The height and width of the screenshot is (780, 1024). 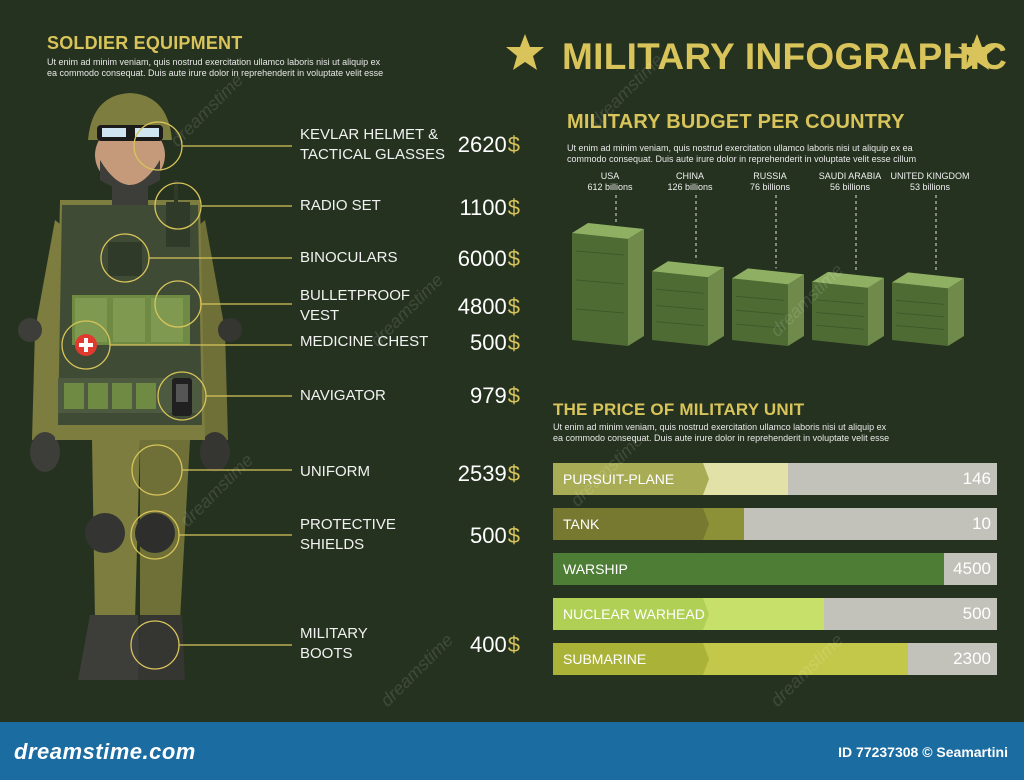 I want to click on unit-bar-row: TANK 10, so click(x=775, y=524).